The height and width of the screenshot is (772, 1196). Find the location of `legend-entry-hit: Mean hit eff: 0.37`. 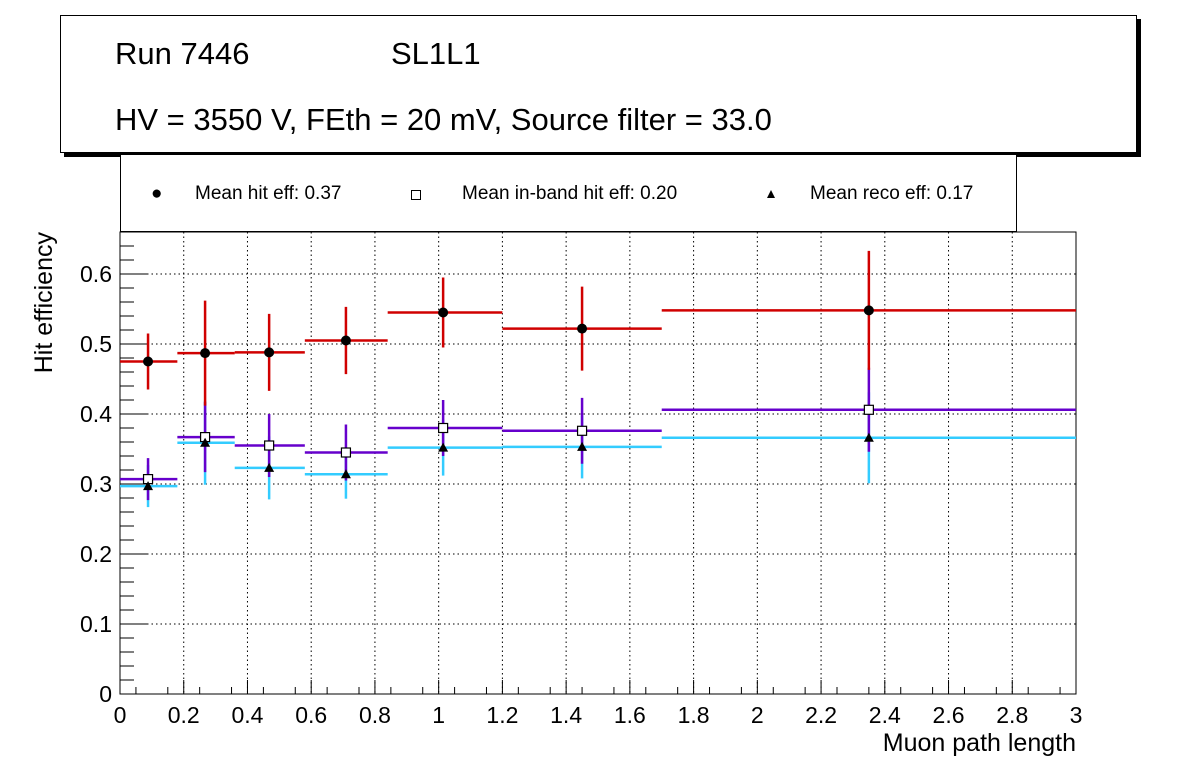

legend-entry-hit: Mean hit eff: 0.37 is located at coordinates (268, 193).